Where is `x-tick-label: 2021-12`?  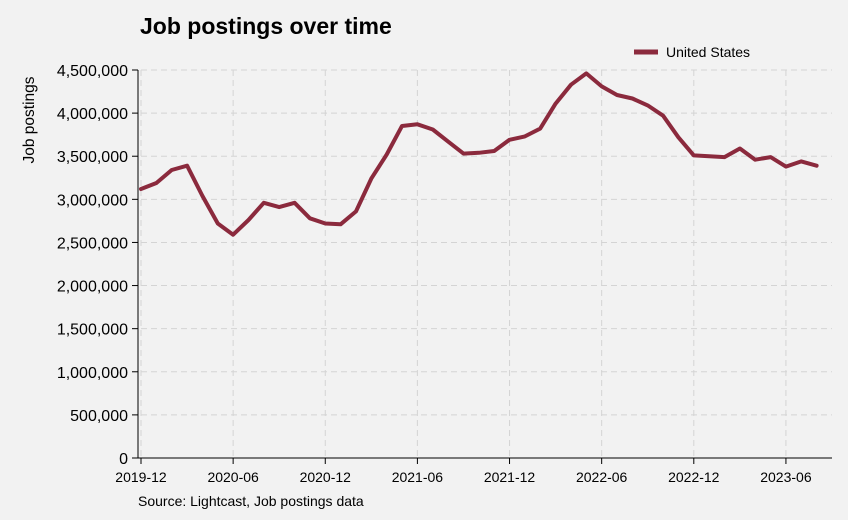 x-tick-label: 2021-12 is located at coordinates (510, 477).